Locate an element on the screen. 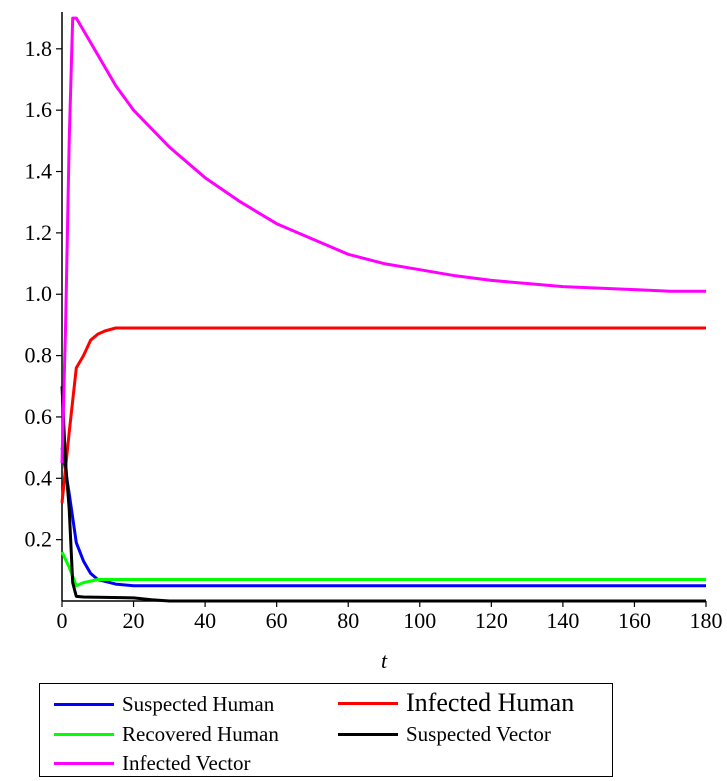 This screenshot has height=781, width=727. x-tick-label: 0 is located at coordinates (62, 620).